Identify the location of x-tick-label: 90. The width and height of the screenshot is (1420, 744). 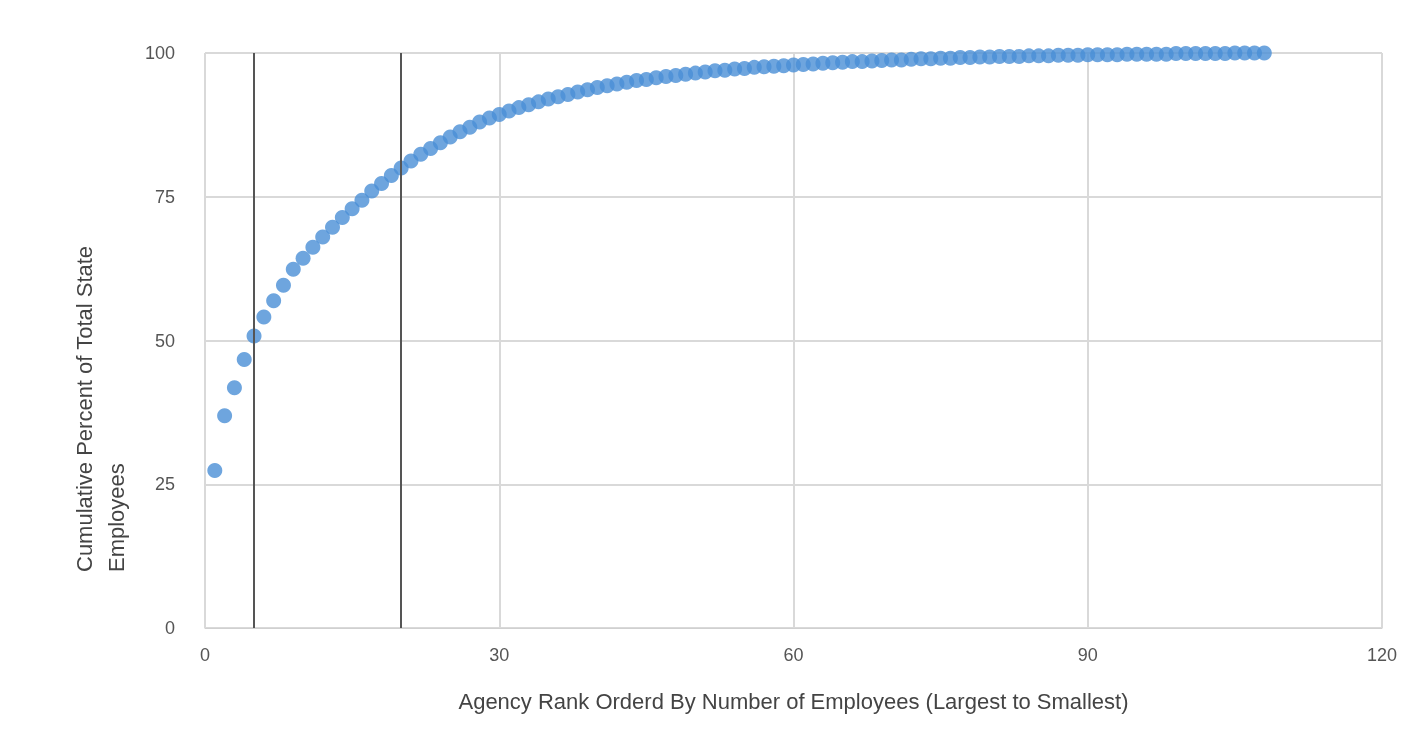
(1087, 655).